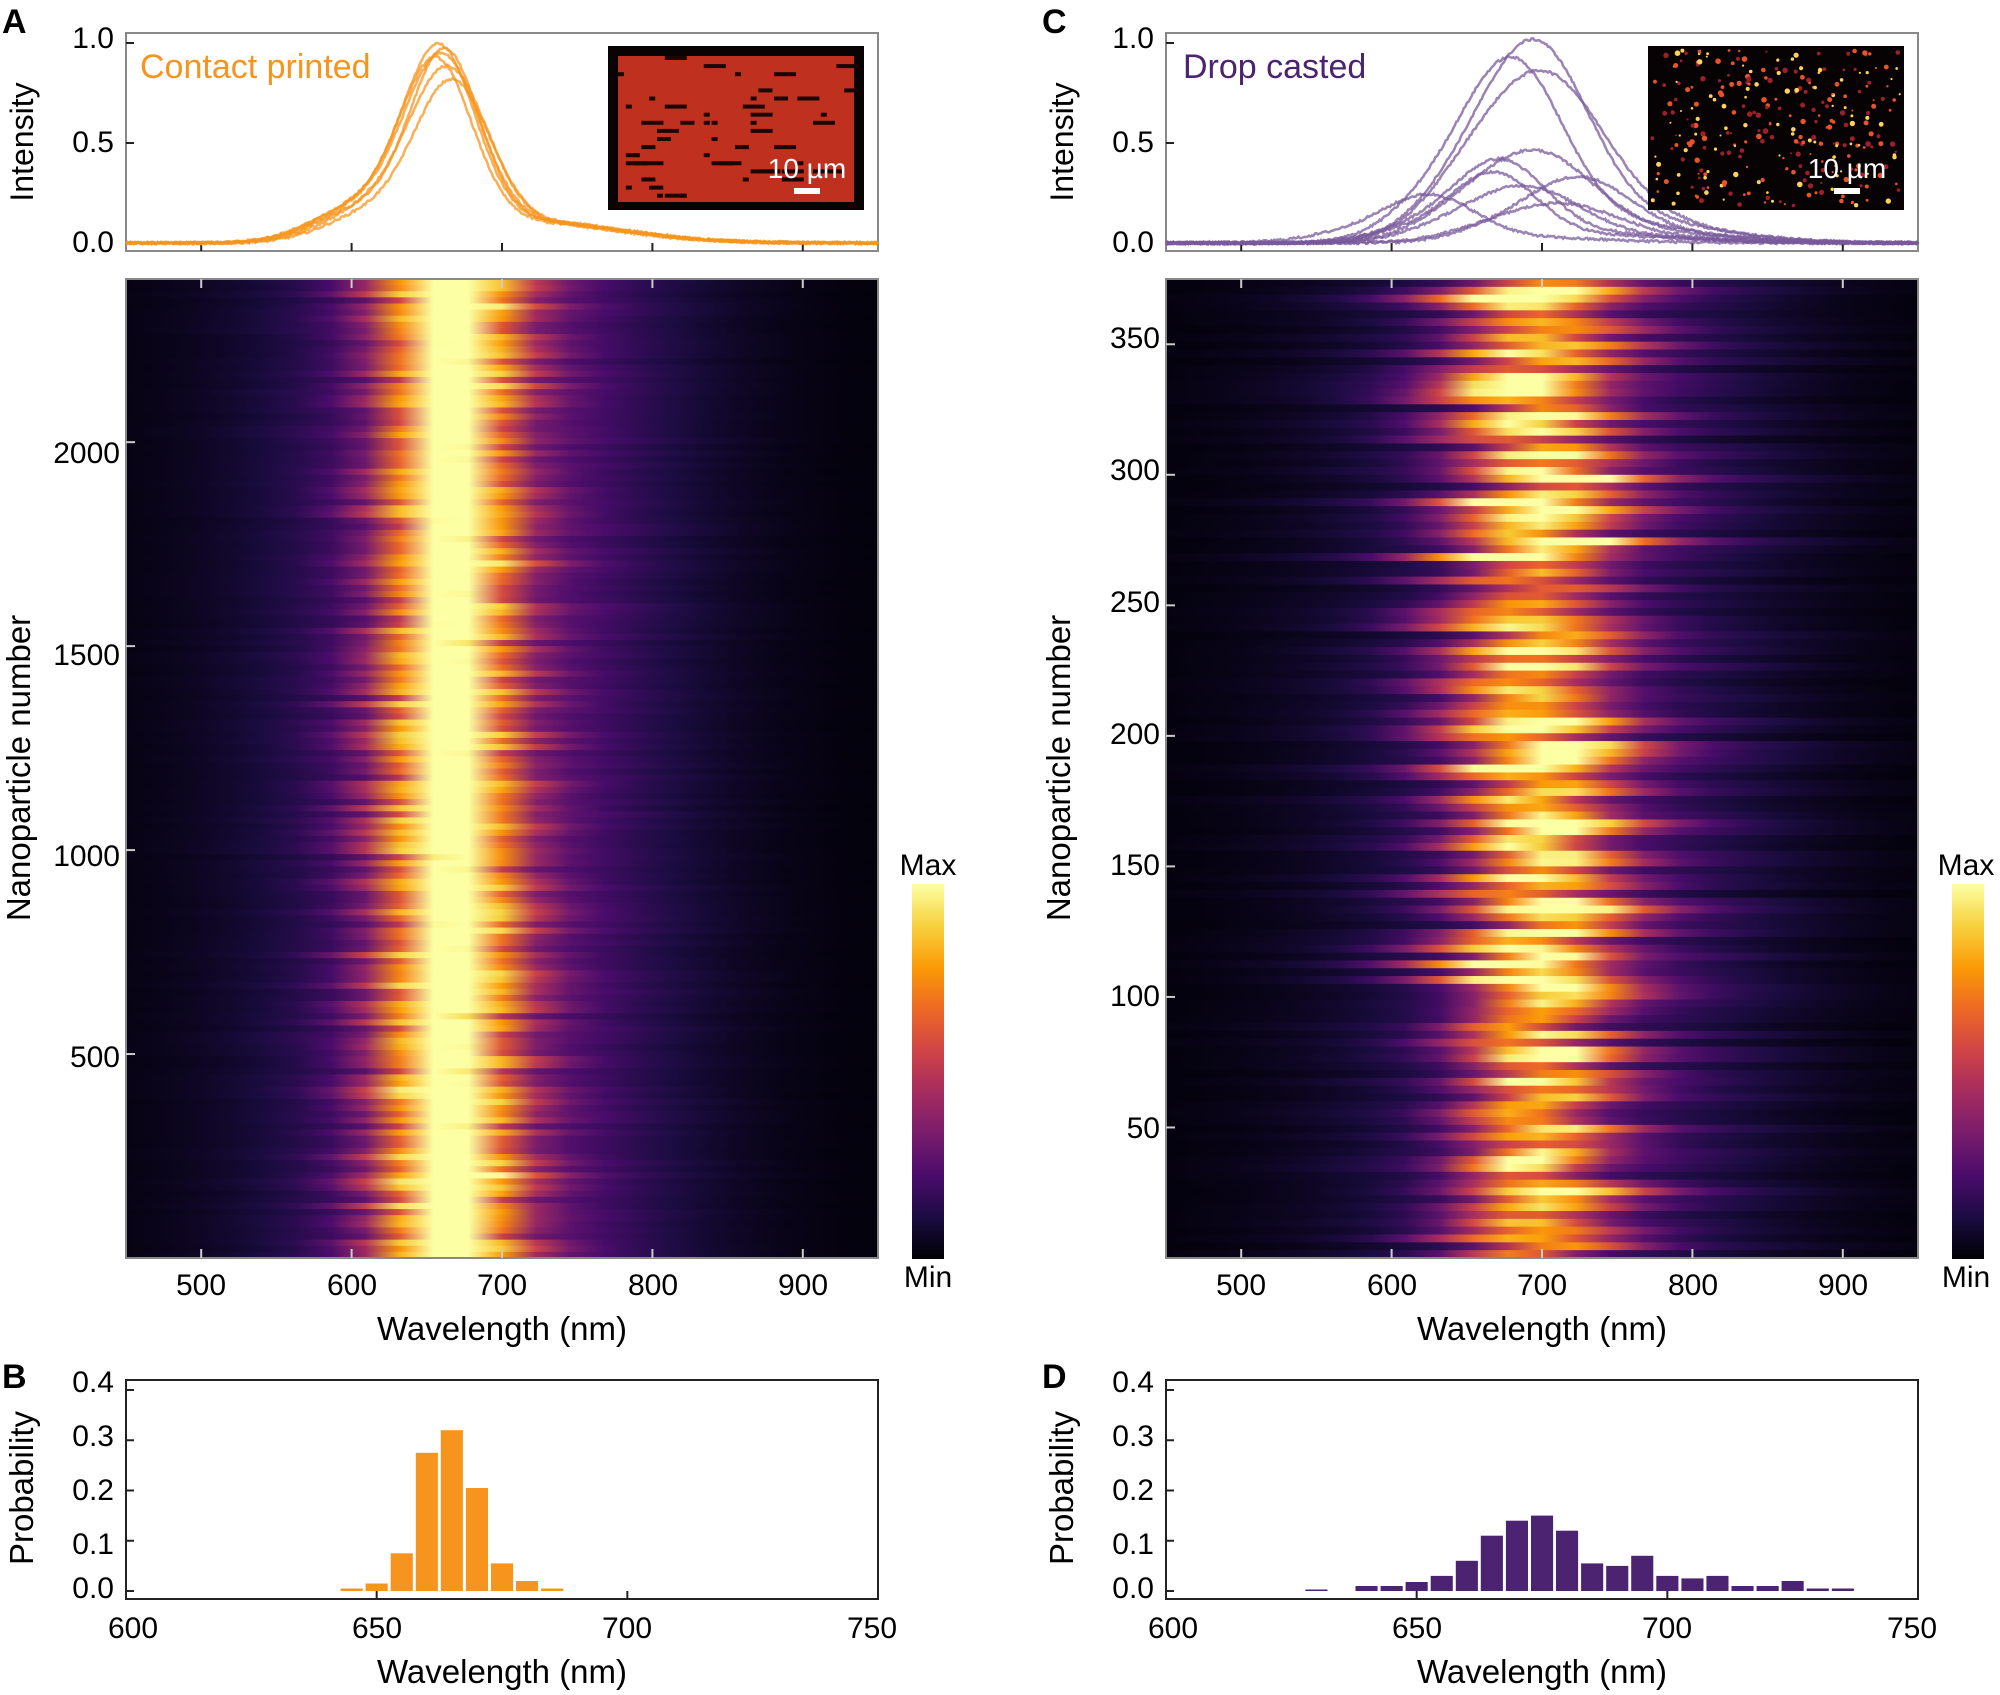 This screenshot has height=1695, width=2000. What do you see at coordinates (1133, 1490) in the screenshot?
I see `panel-d-ytick-0.2: 0.2` at bounding box center [1133, 1490].